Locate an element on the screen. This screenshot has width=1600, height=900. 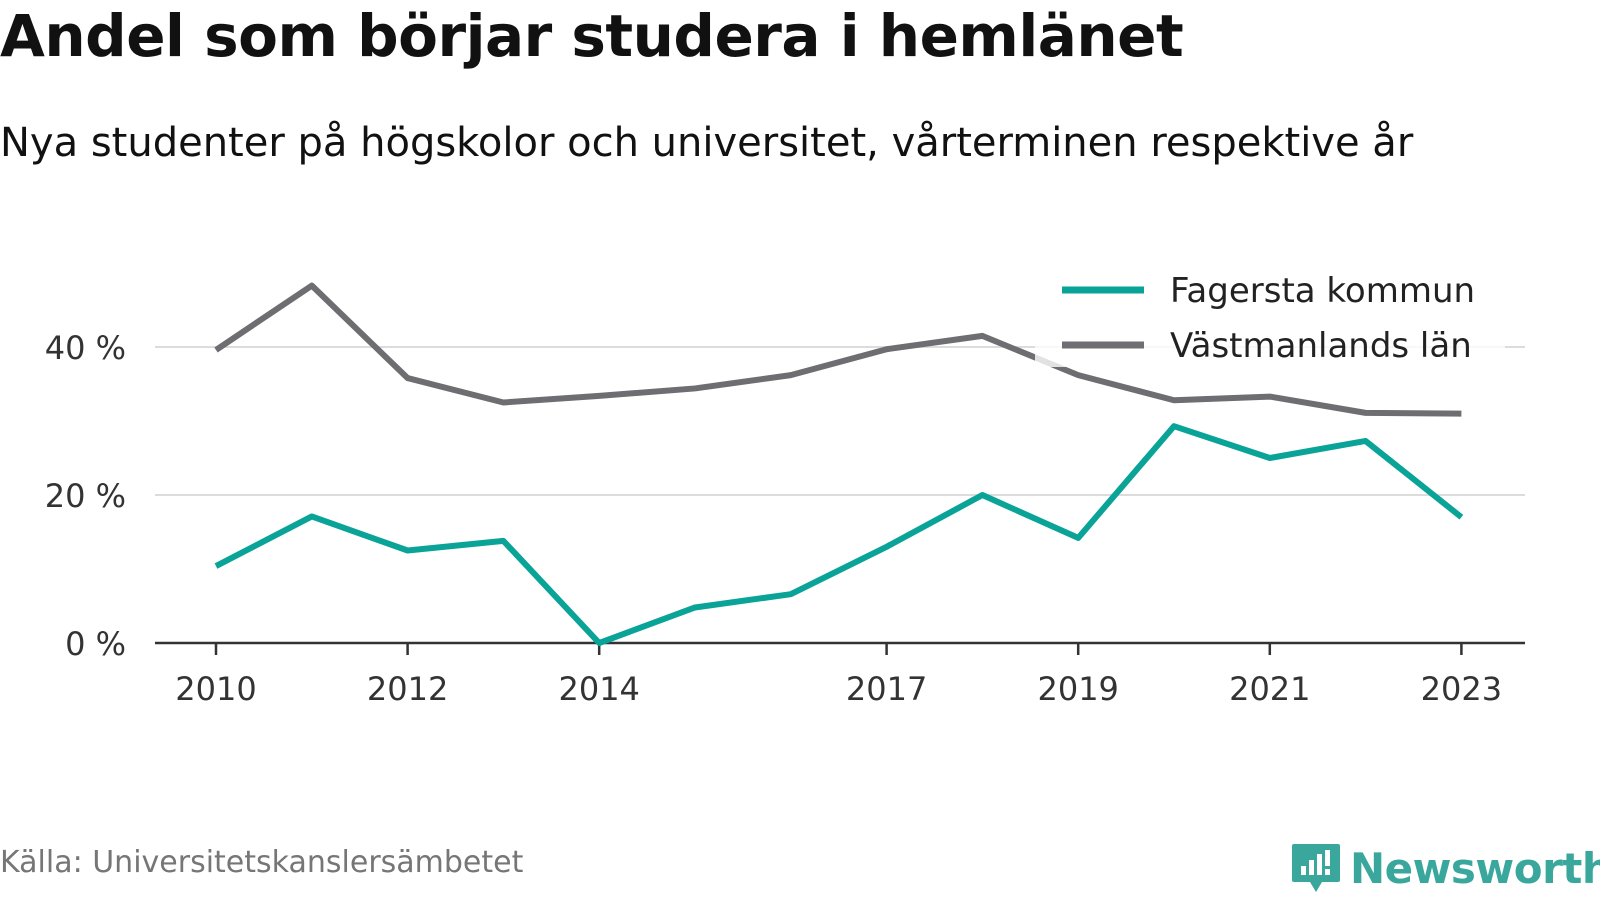
y-tick-label: 20 % is located at coordinates (85, 496).